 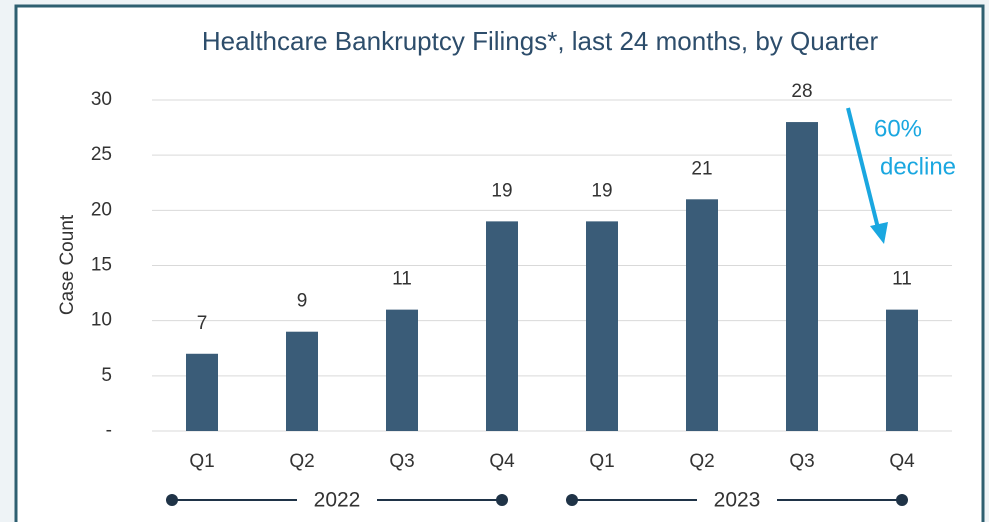 What do you see at coordinates (67, 264) in the screenshot?
I see `y-axis-label: Case Count` at bounding box center [67, 264].